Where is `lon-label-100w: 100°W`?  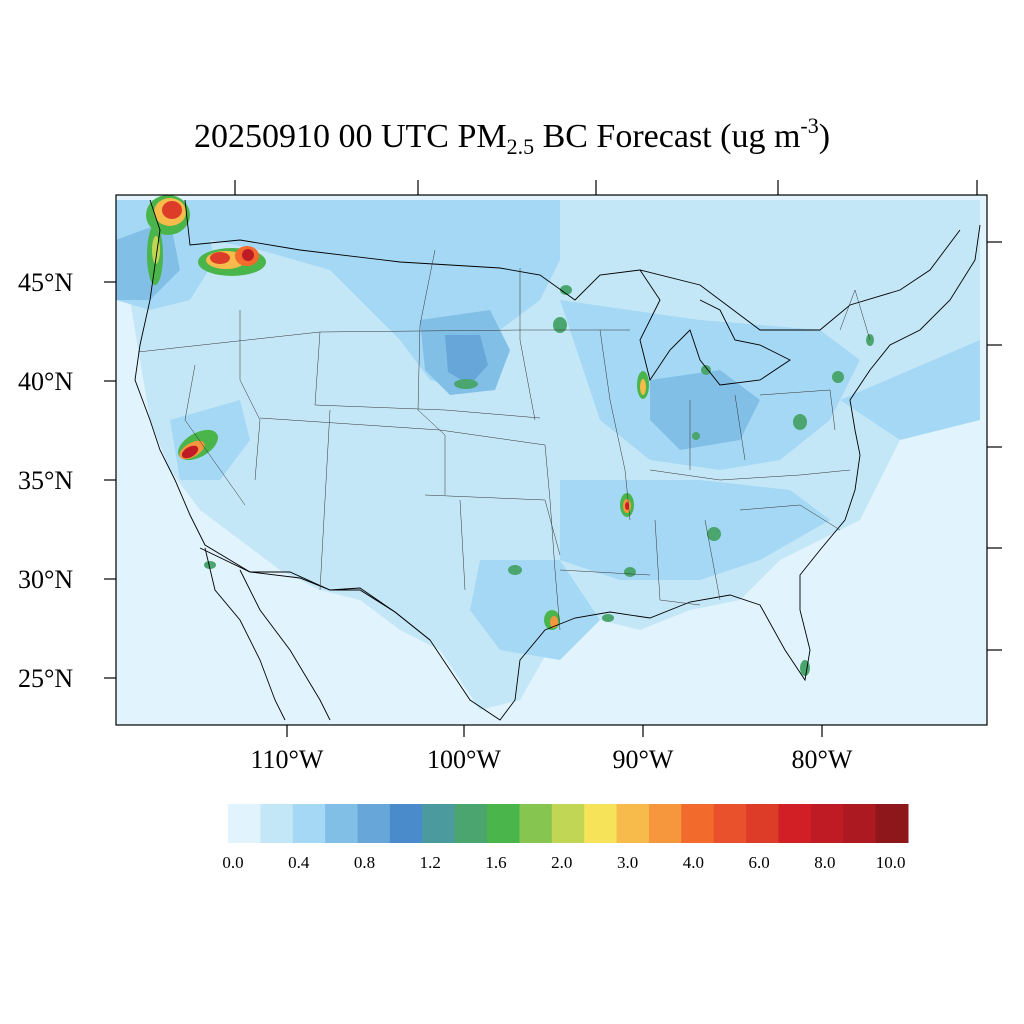 lon-label-100w: 100°W is located at coordinates (464, 759).